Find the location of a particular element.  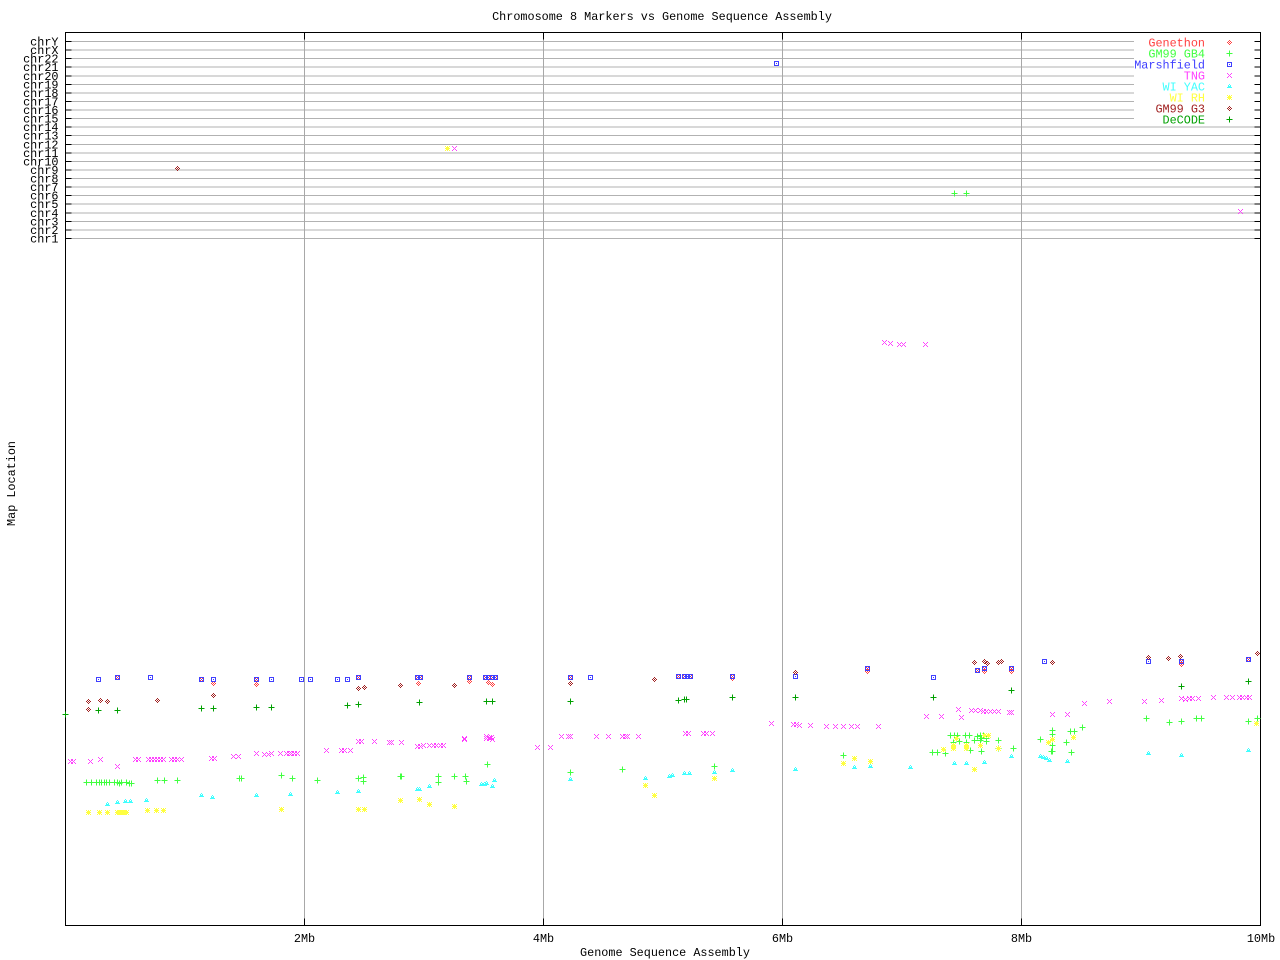

svg-text: TNG is located at coordinates (1194, 77).